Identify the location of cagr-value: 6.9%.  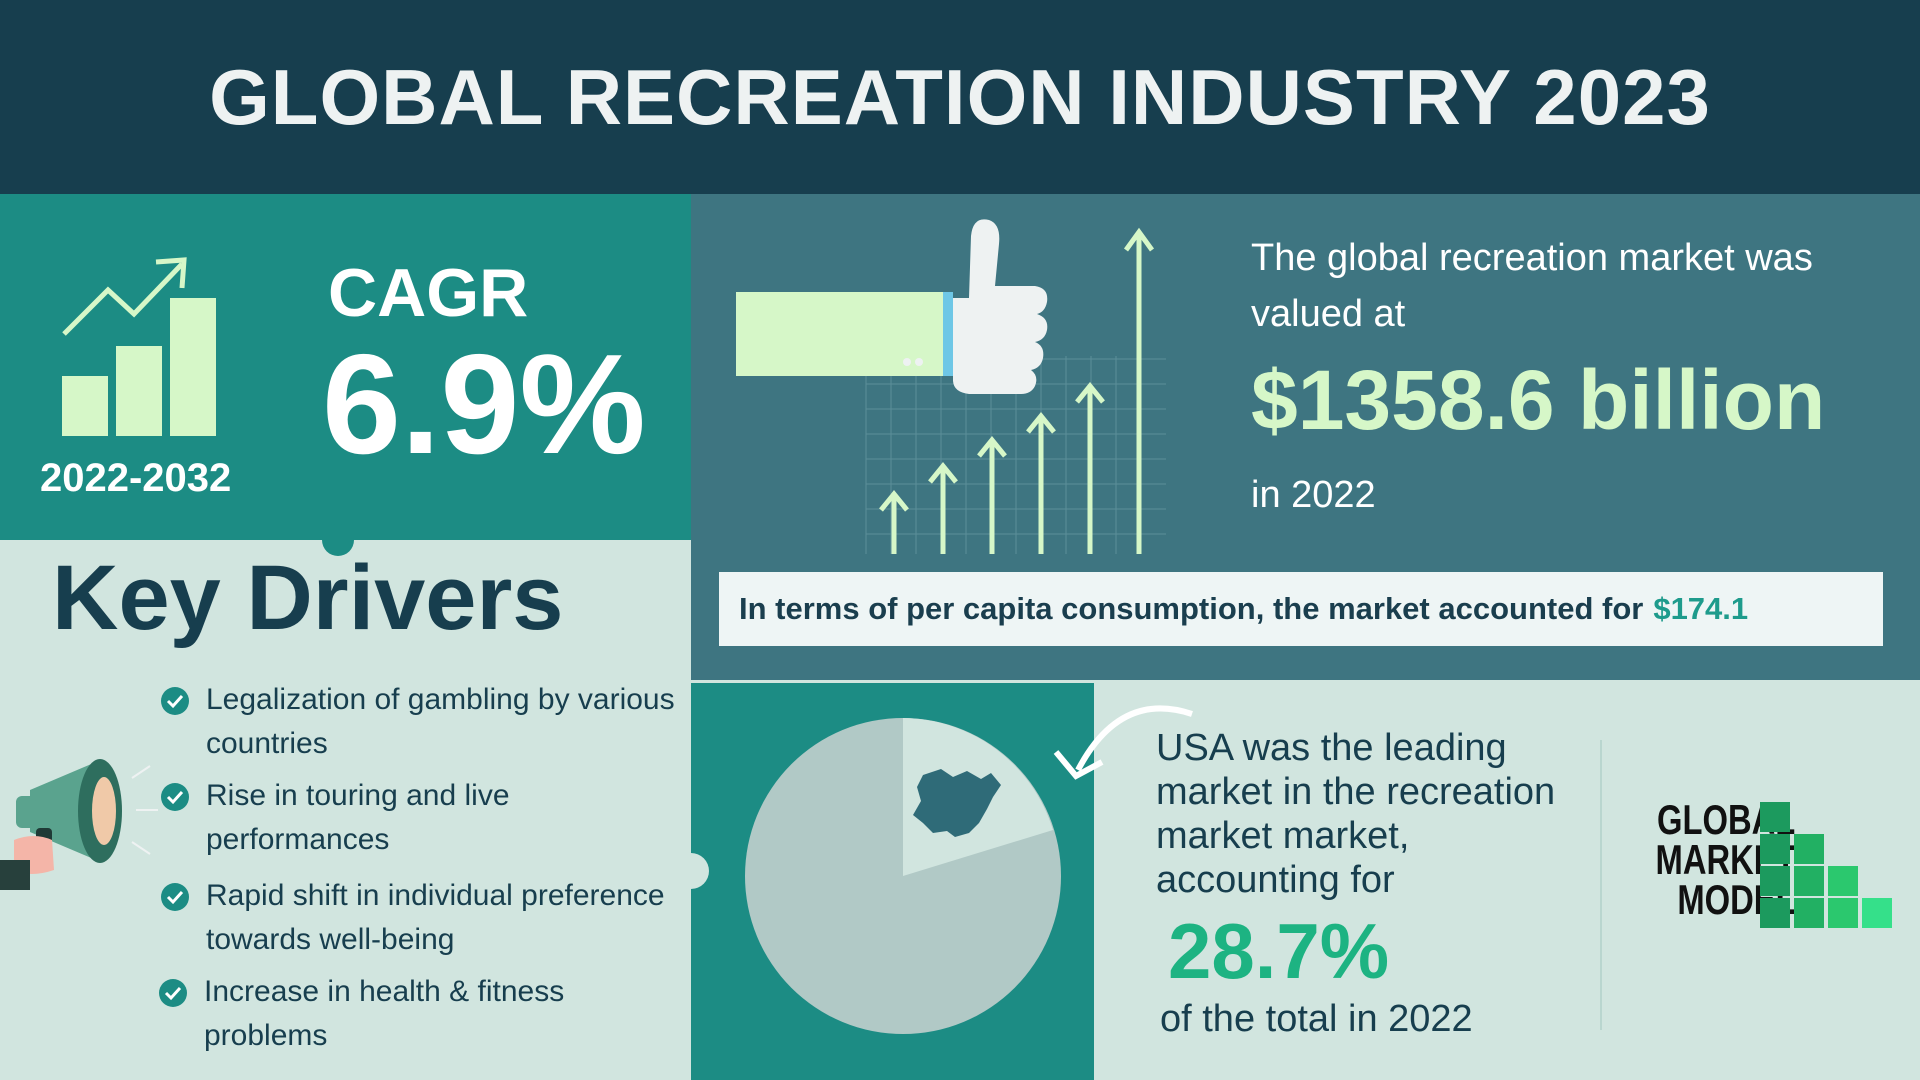
(484, 404).